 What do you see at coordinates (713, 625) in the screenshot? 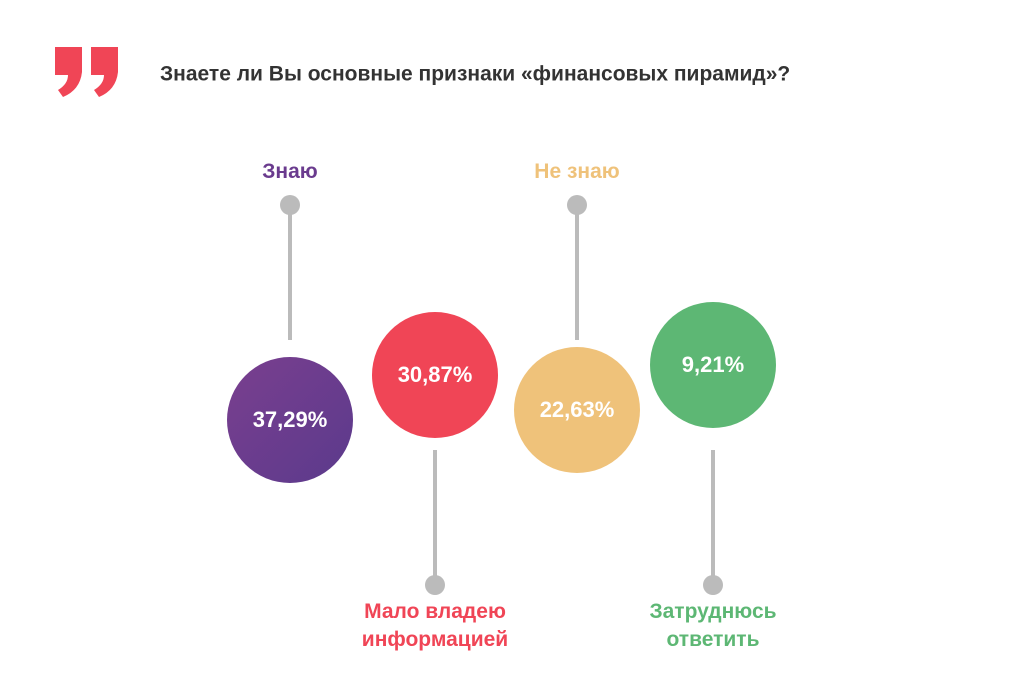
I see `category-label: Затруднюсь ответить` at bounding box center [713, 625].